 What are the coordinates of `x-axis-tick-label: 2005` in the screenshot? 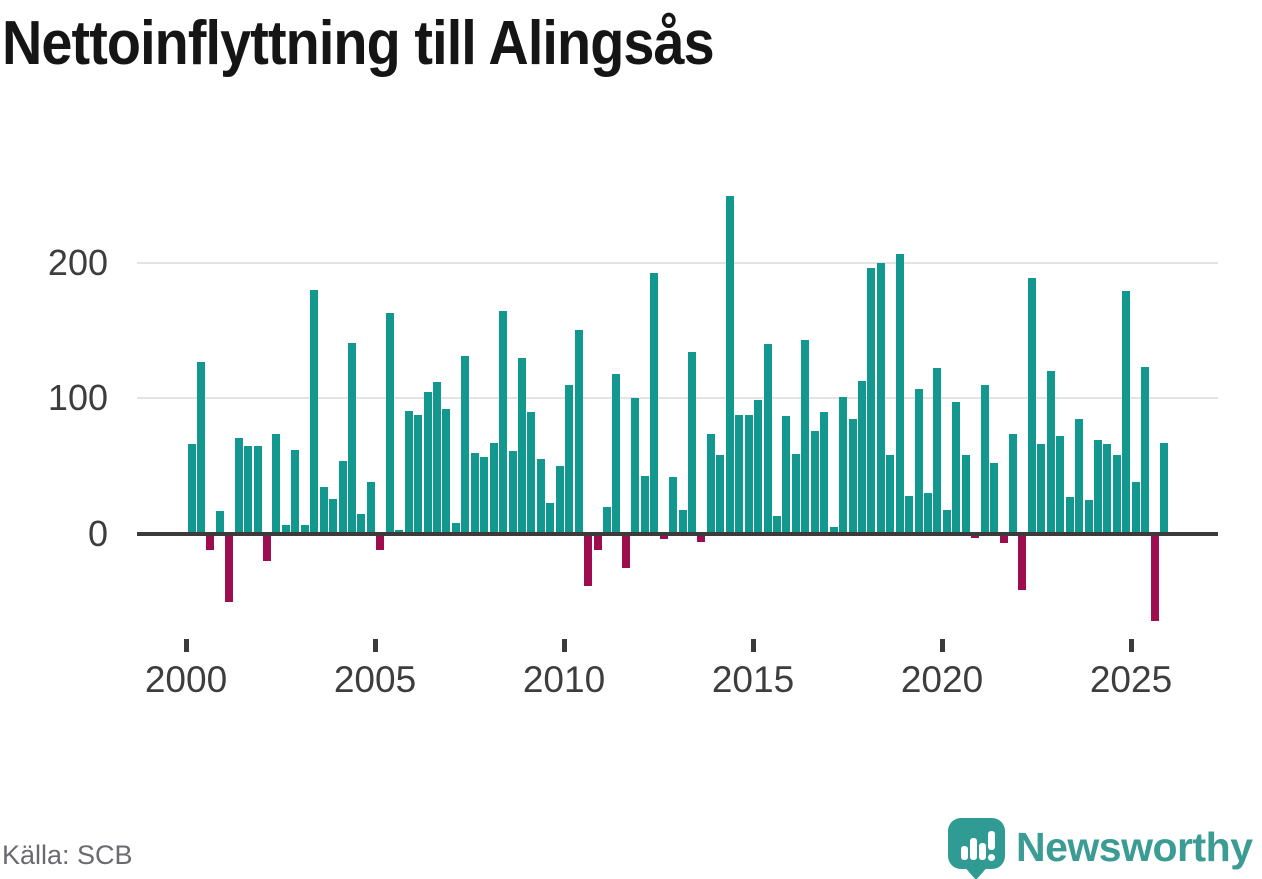 It's located at (375, 679).